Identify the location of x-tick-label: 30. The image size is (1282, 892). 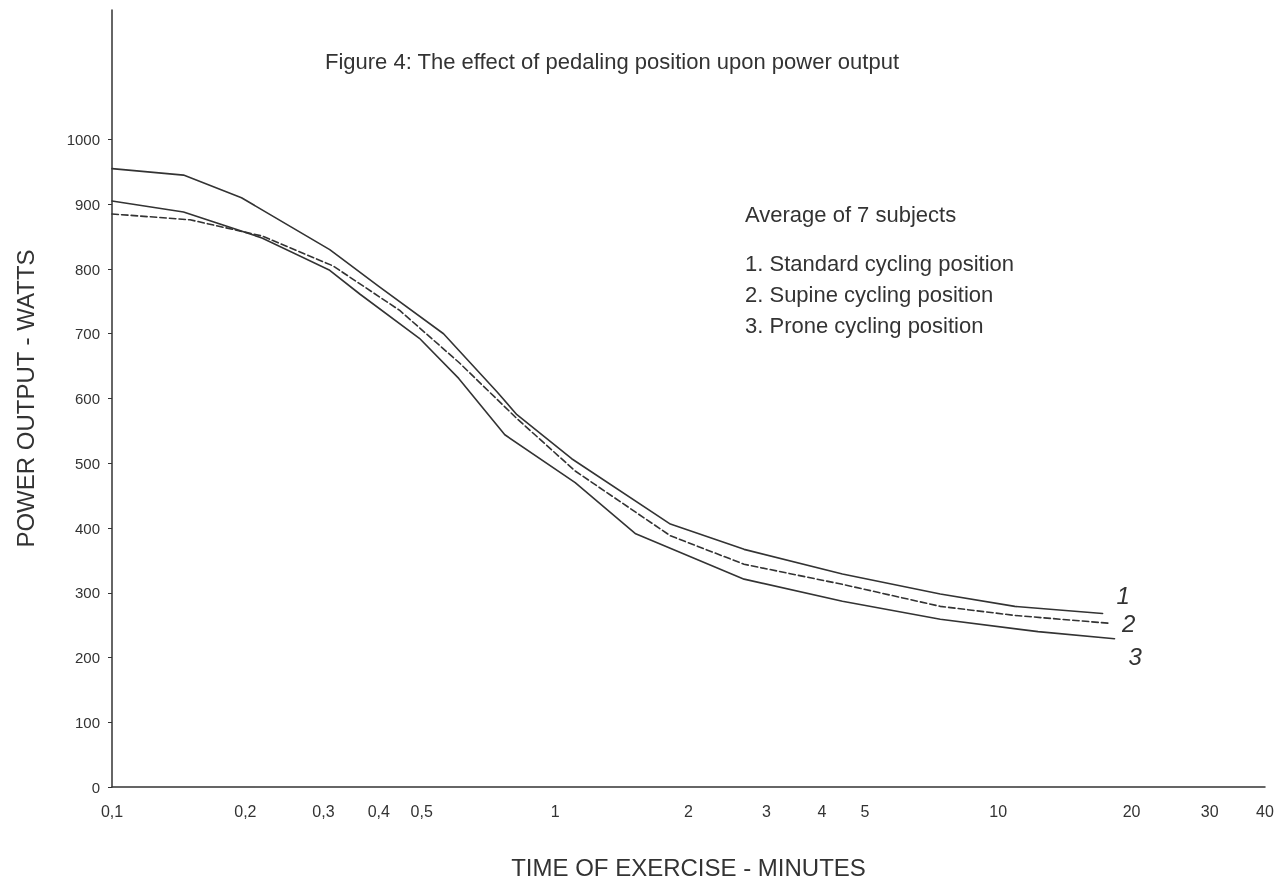
(1209, 811).